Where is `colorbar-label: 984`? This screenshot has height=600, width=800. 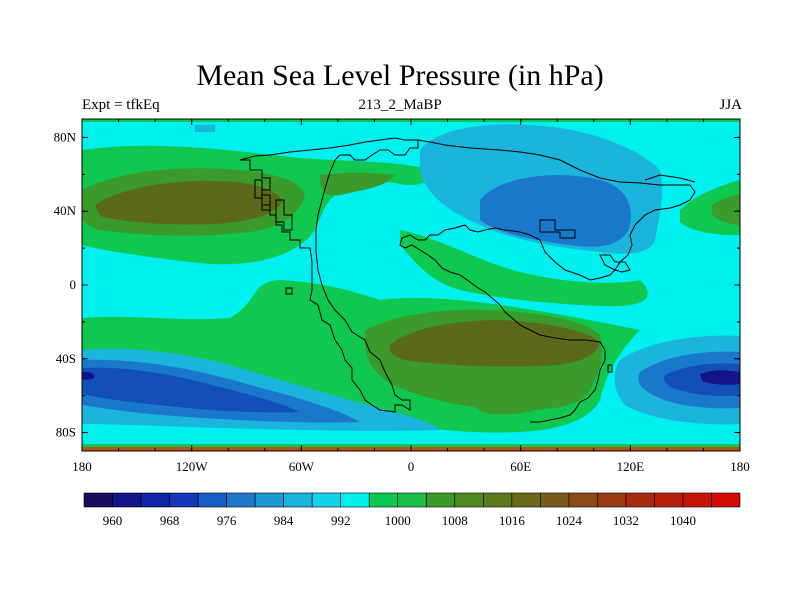 colorbar-label: 984 is located at coordinates (284, 520).